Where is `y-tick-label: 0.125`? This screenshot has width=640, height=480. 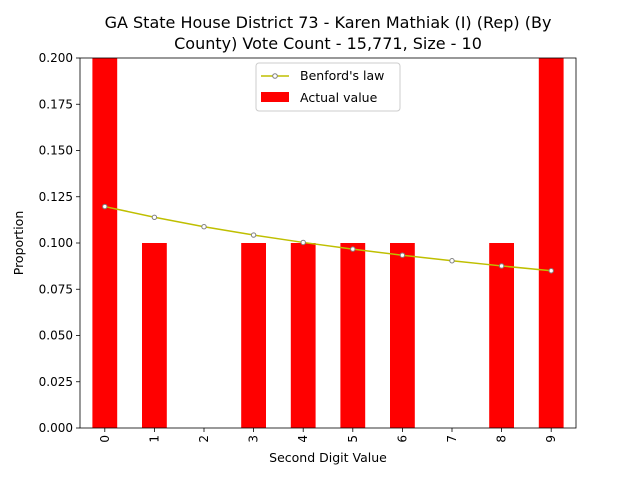
y-tick-label: 0.125 is located at coordinates (56, 197).